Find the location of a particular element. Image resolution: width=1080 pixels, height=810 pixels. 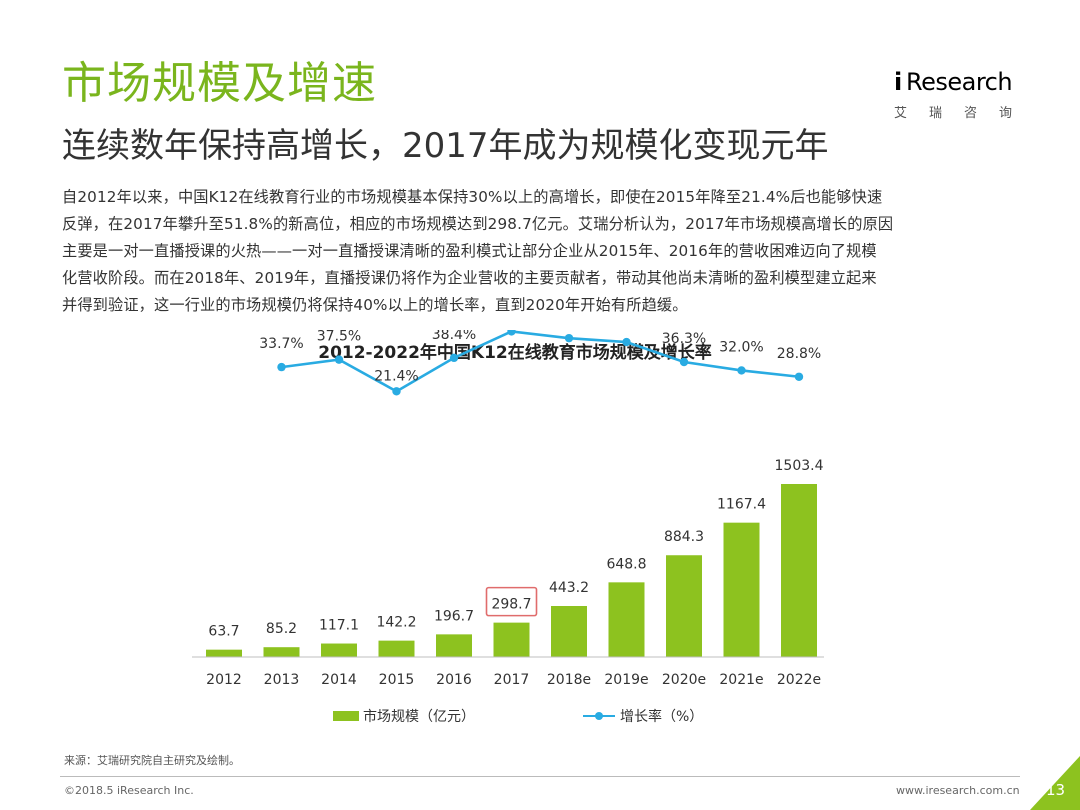

growth-line-series is located at coordinates (540, 363).